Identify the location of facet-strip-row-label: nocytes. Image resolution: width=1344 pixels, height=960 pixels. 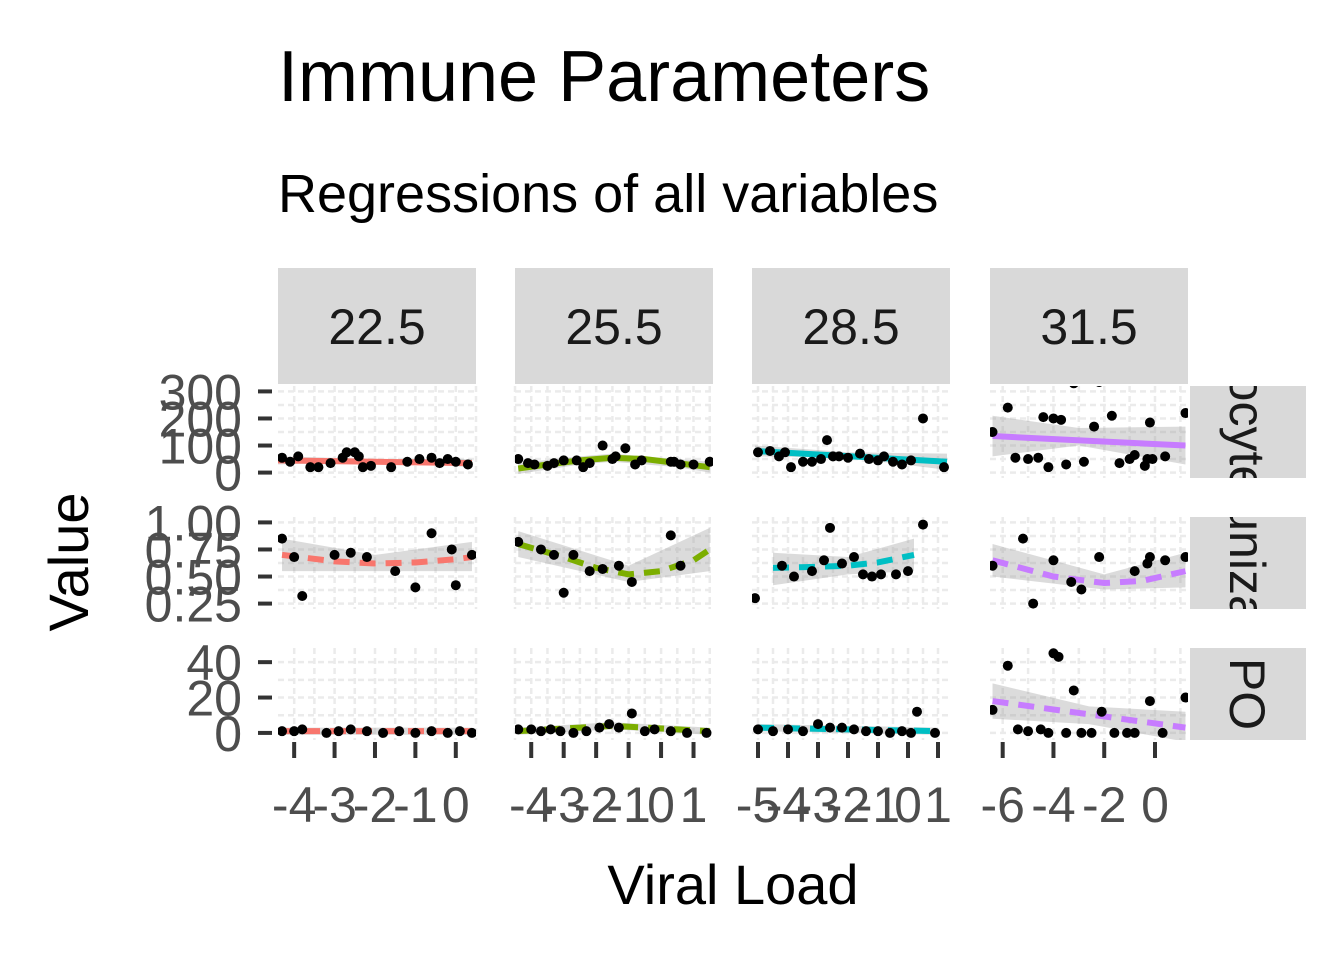
(1247, 432).